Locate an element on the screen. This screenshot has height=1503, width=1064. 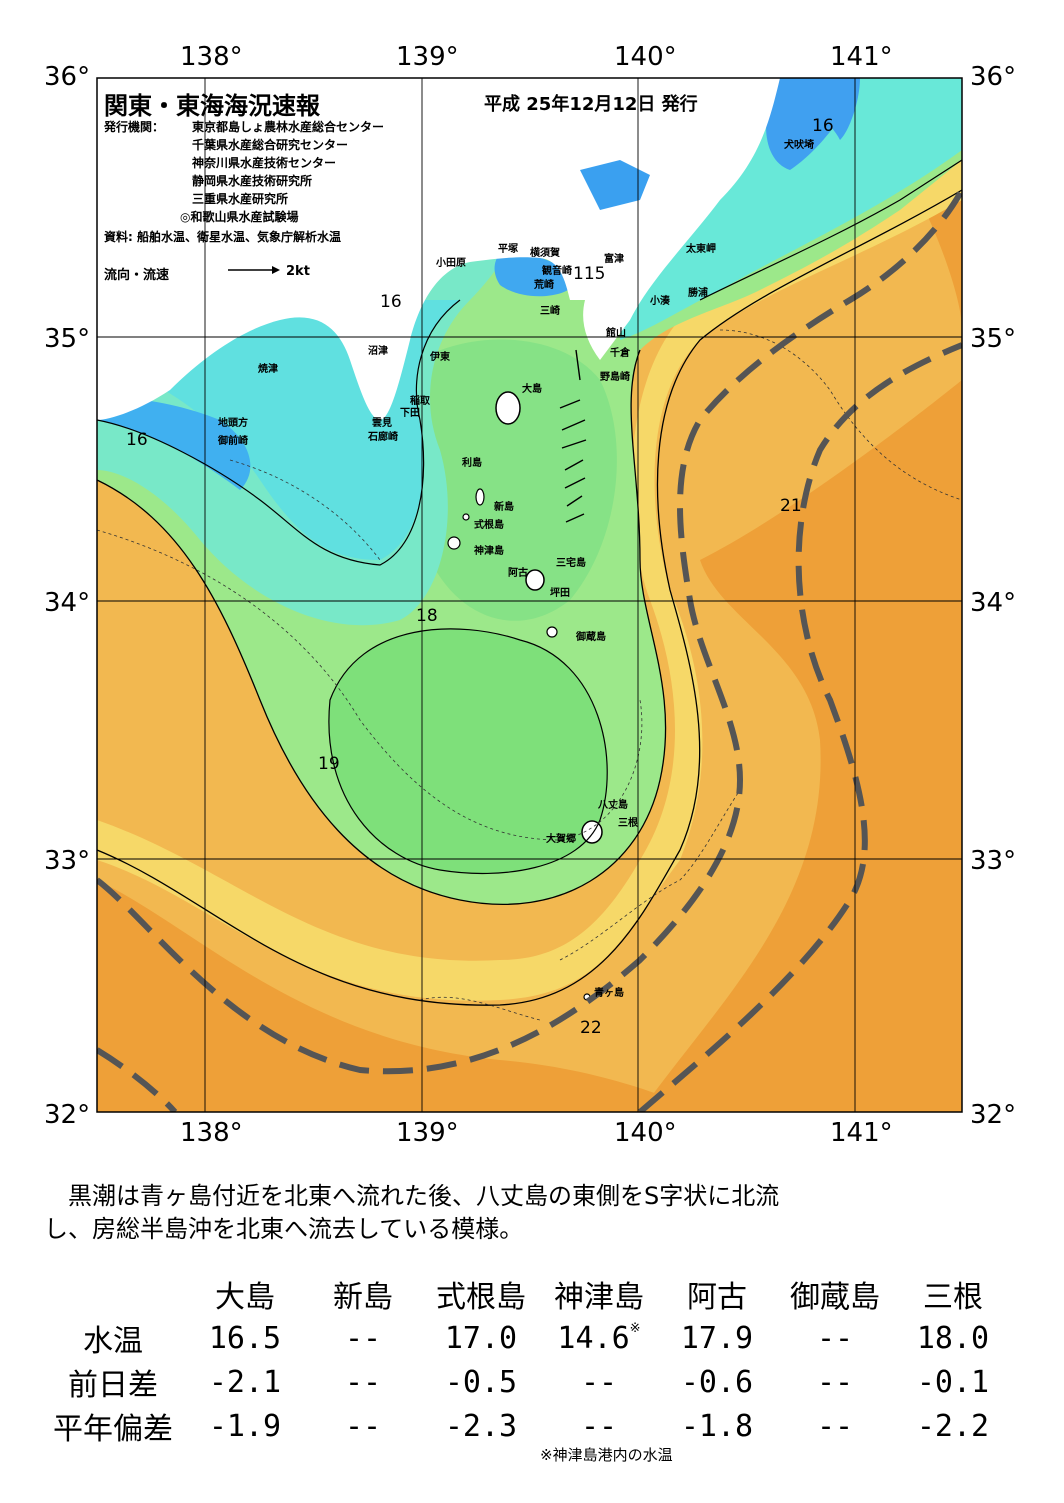
table-row: 平年偏差 -1.9 -- -2.3 -- -1.8 -- -2.2 is located at coordinates (526, 1426).